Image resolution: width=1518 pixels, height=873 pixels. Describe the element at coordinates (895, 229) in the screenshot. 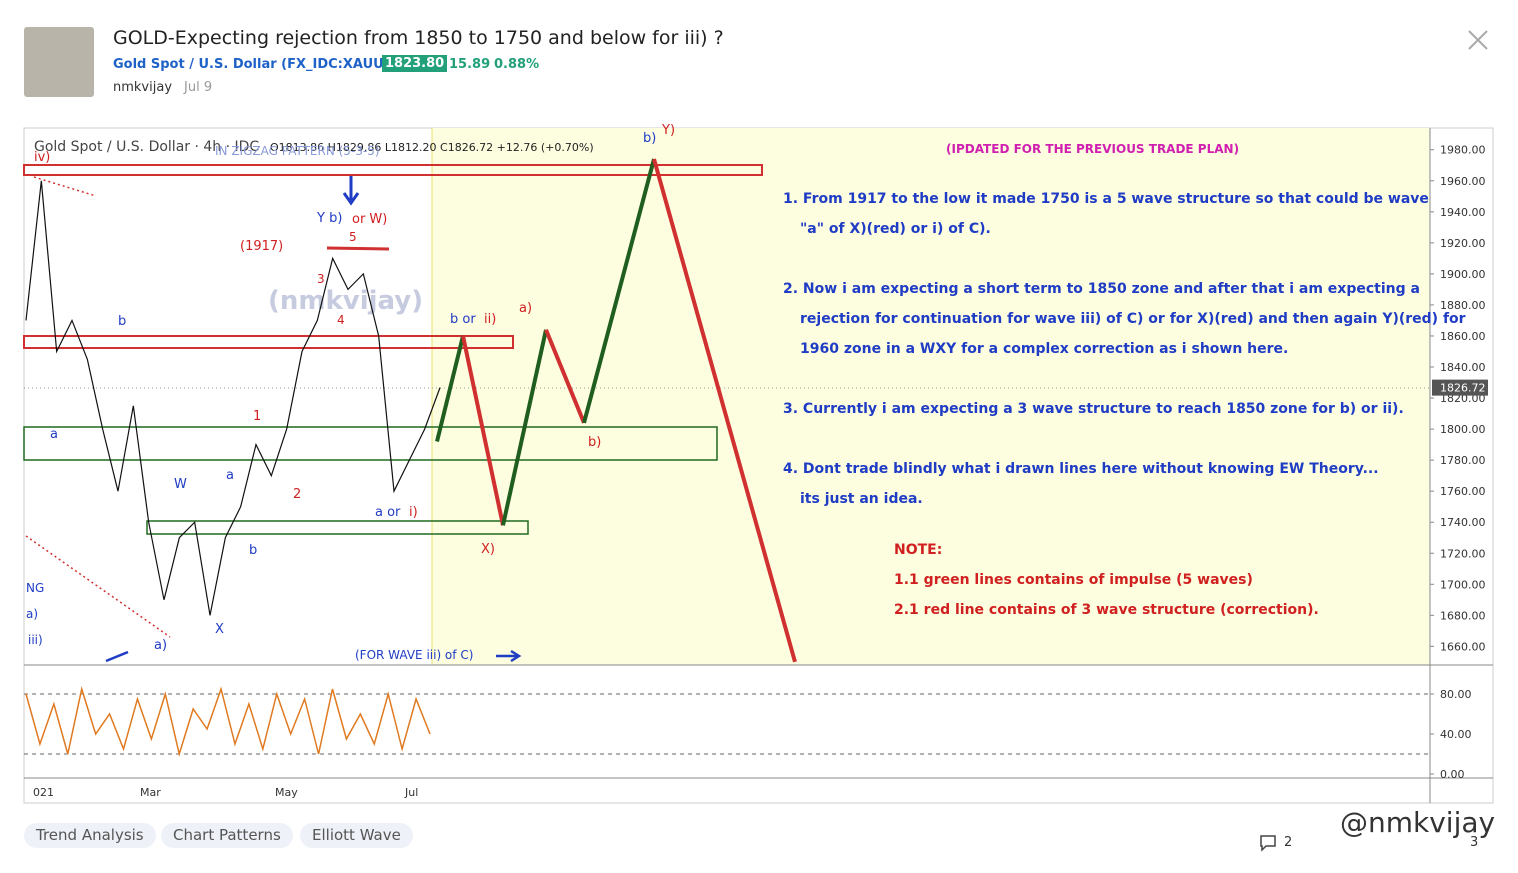

I see `note-line: "a" of X)(red) or i) of C).` at that location.